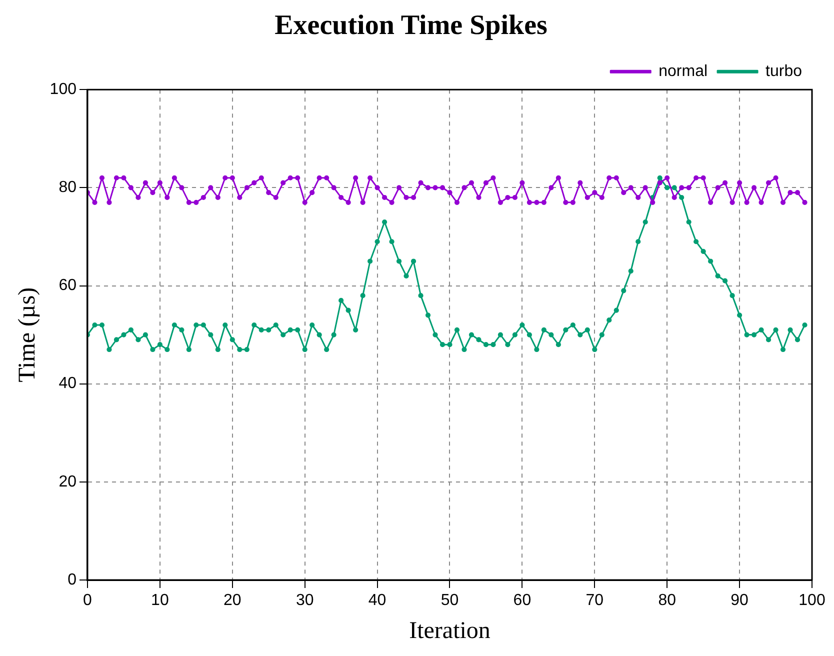  What do you see at coordinates (449, 601) in the screenshot?
I see `x-tick-label: 50` at bounding box center [449, 601].